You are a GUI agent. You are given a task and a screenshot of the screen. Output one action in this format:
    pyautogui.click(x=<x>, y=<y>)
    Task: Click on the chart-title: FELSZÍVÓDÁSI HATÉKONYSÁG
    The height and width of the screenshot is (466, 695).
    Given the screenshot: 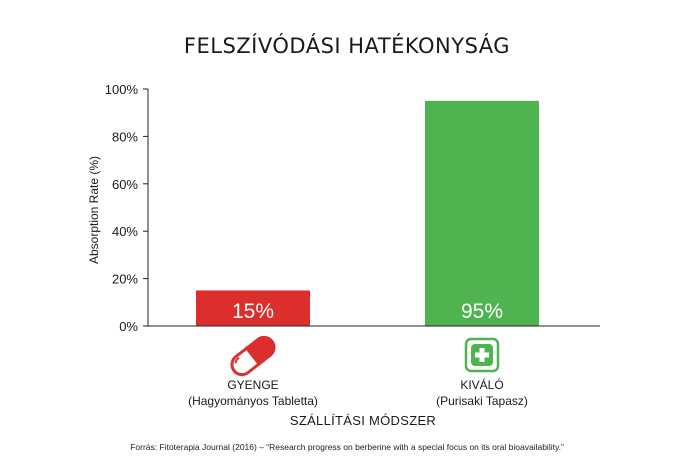 What is the action you would take?
    pyautogui.click(x=347, y=45)
    